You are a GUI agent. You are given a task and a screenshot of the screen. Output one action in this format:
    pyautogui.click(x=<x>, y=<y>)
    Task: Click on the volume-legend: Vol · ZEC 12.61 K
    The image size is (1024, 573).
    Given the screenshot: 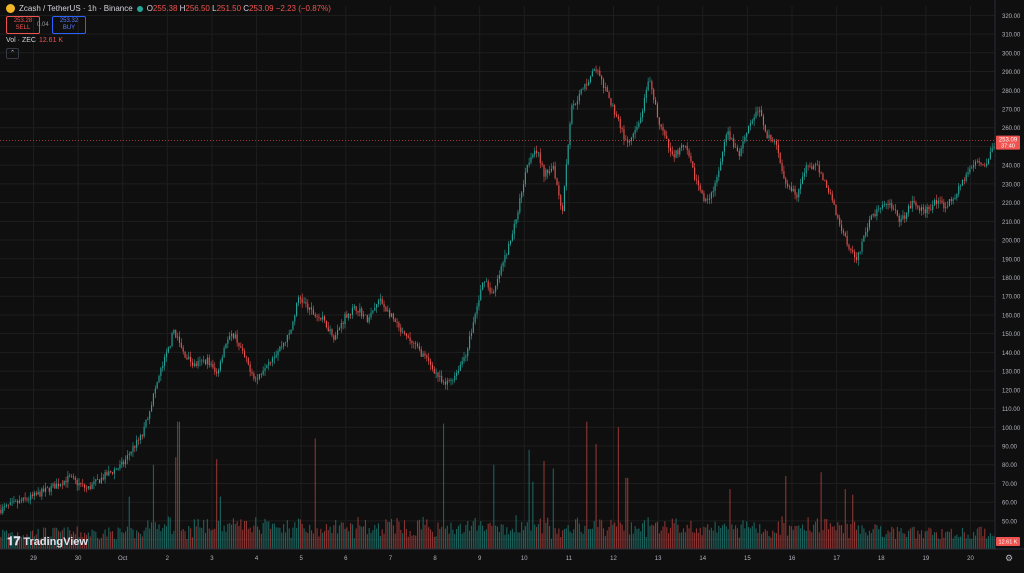 What is the action you would take?
    pyautogui.click(x=34, y=40)
    